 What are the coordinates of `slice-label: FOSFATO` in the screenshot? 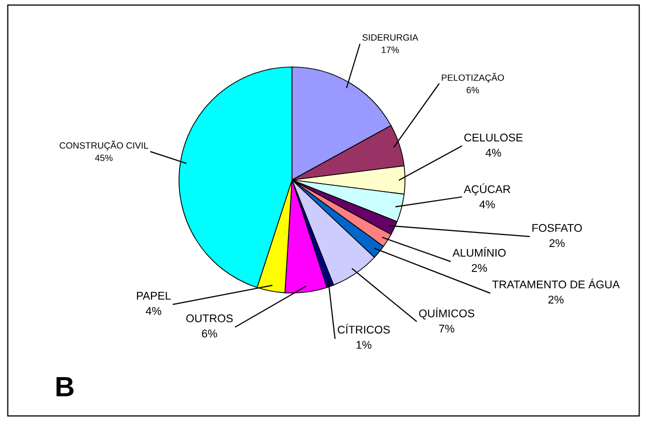 It's located at (557, 228).